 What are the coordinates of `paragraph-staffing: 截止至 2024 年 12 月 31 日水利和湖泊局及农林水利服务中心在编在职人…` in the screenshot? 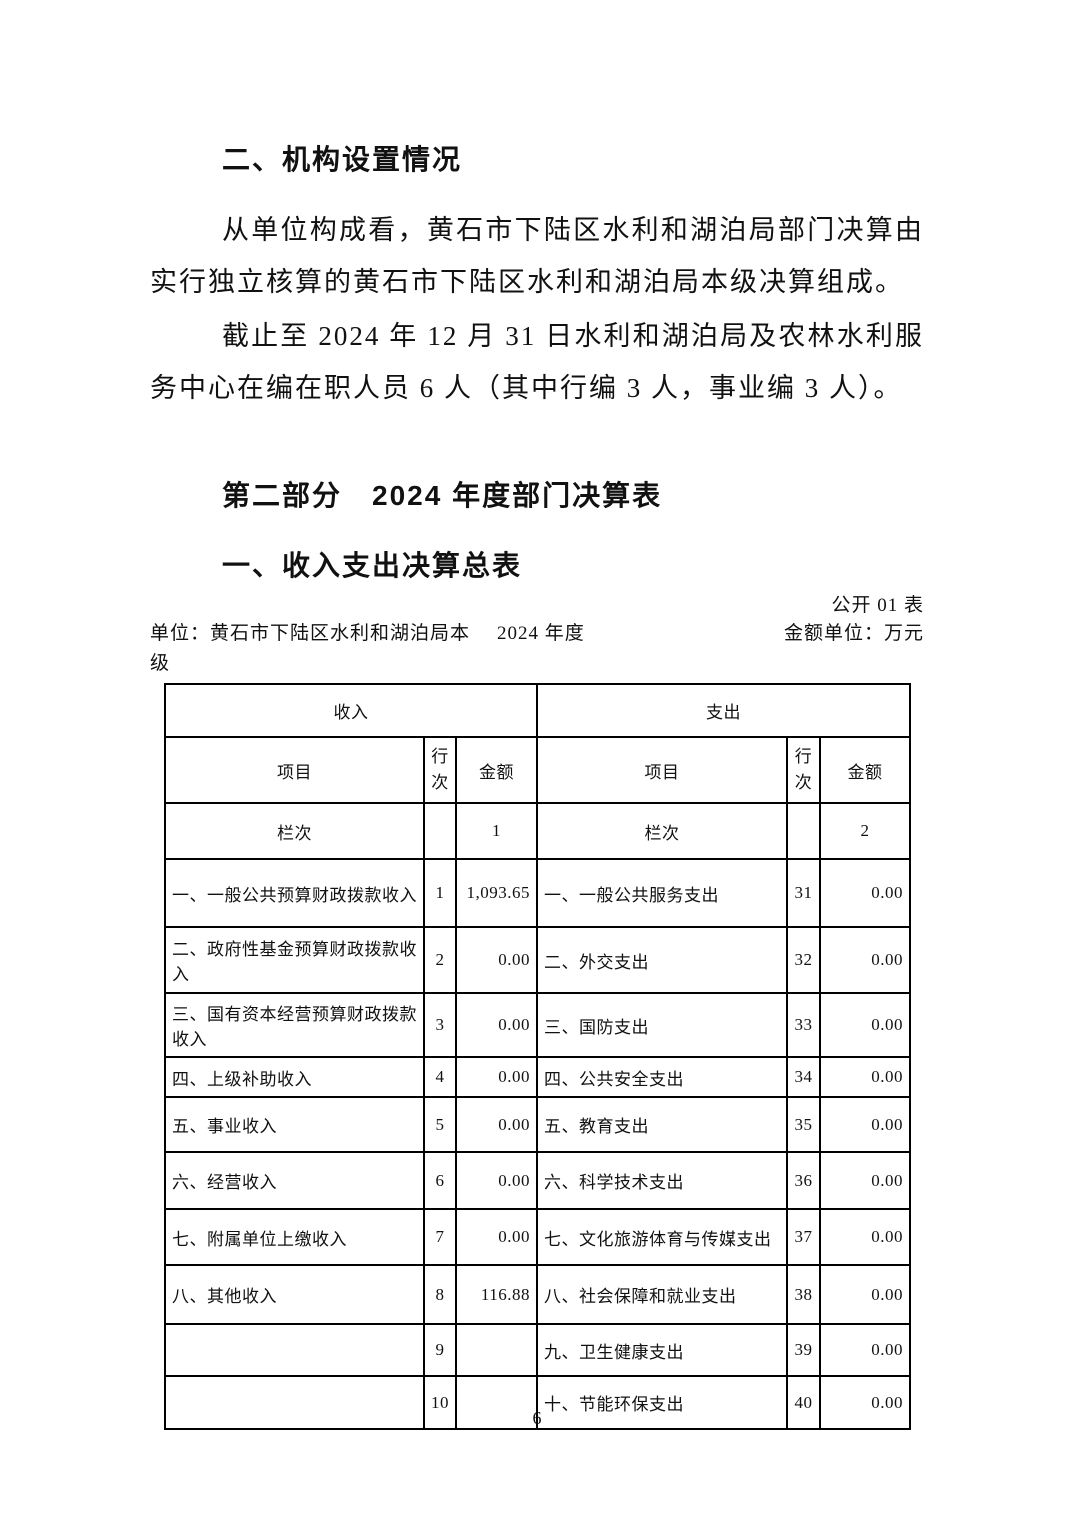 It's located at (537, 362).